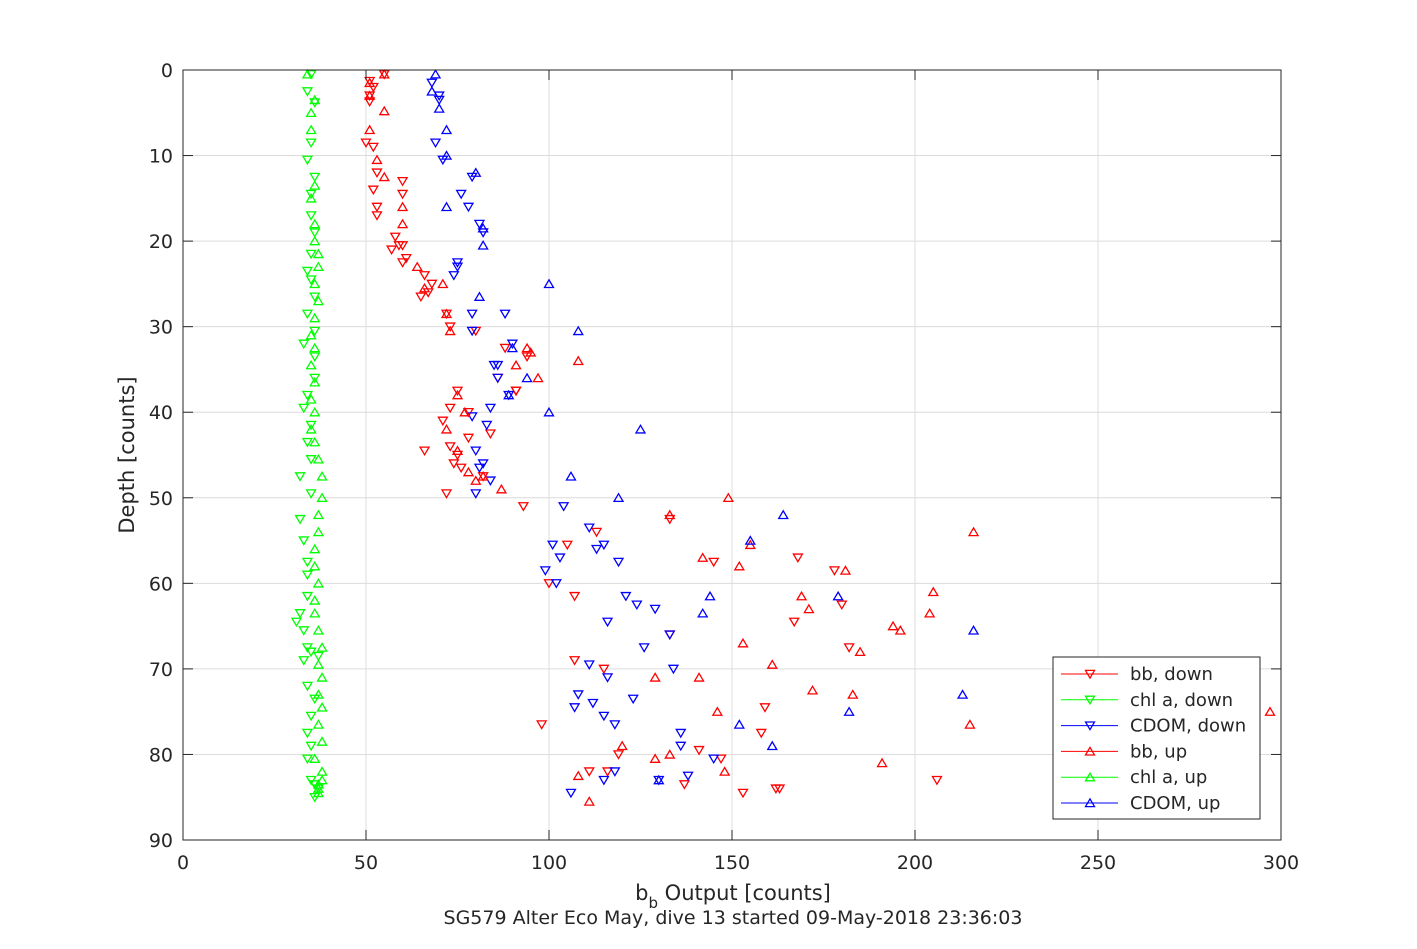 The image size is (1417, 949). What do you see at coordinates (167, 71) in the screenshot?
I see `y-tick-label: 0` at bounding box center [167, 71].